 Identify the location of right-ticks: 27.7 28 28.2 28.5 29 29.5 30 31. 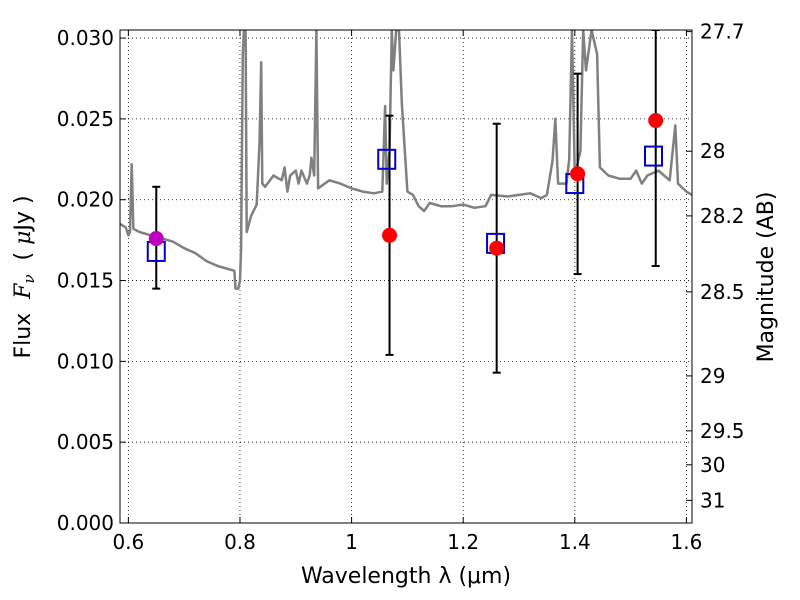
(715, 266).